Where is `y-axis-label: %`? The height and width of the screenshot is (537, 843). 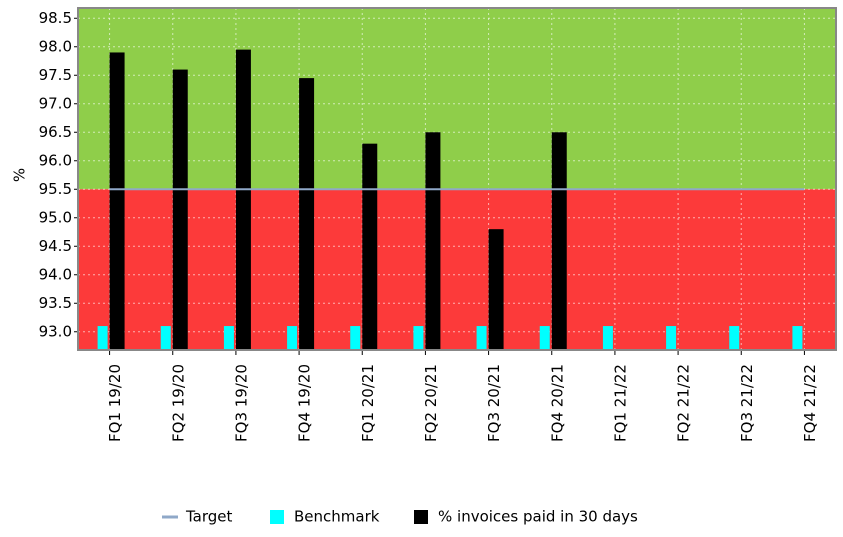
y-axis-label: % is located at coordinates (20, 175).